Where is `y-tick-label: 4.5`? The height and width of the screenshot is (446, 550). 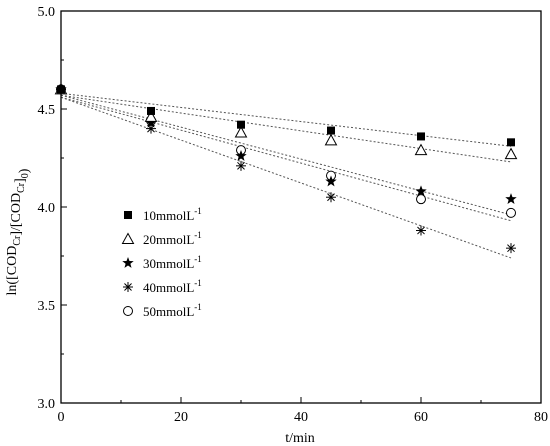
y-tick-label: 4.5 is located at coordinates (47, 110).